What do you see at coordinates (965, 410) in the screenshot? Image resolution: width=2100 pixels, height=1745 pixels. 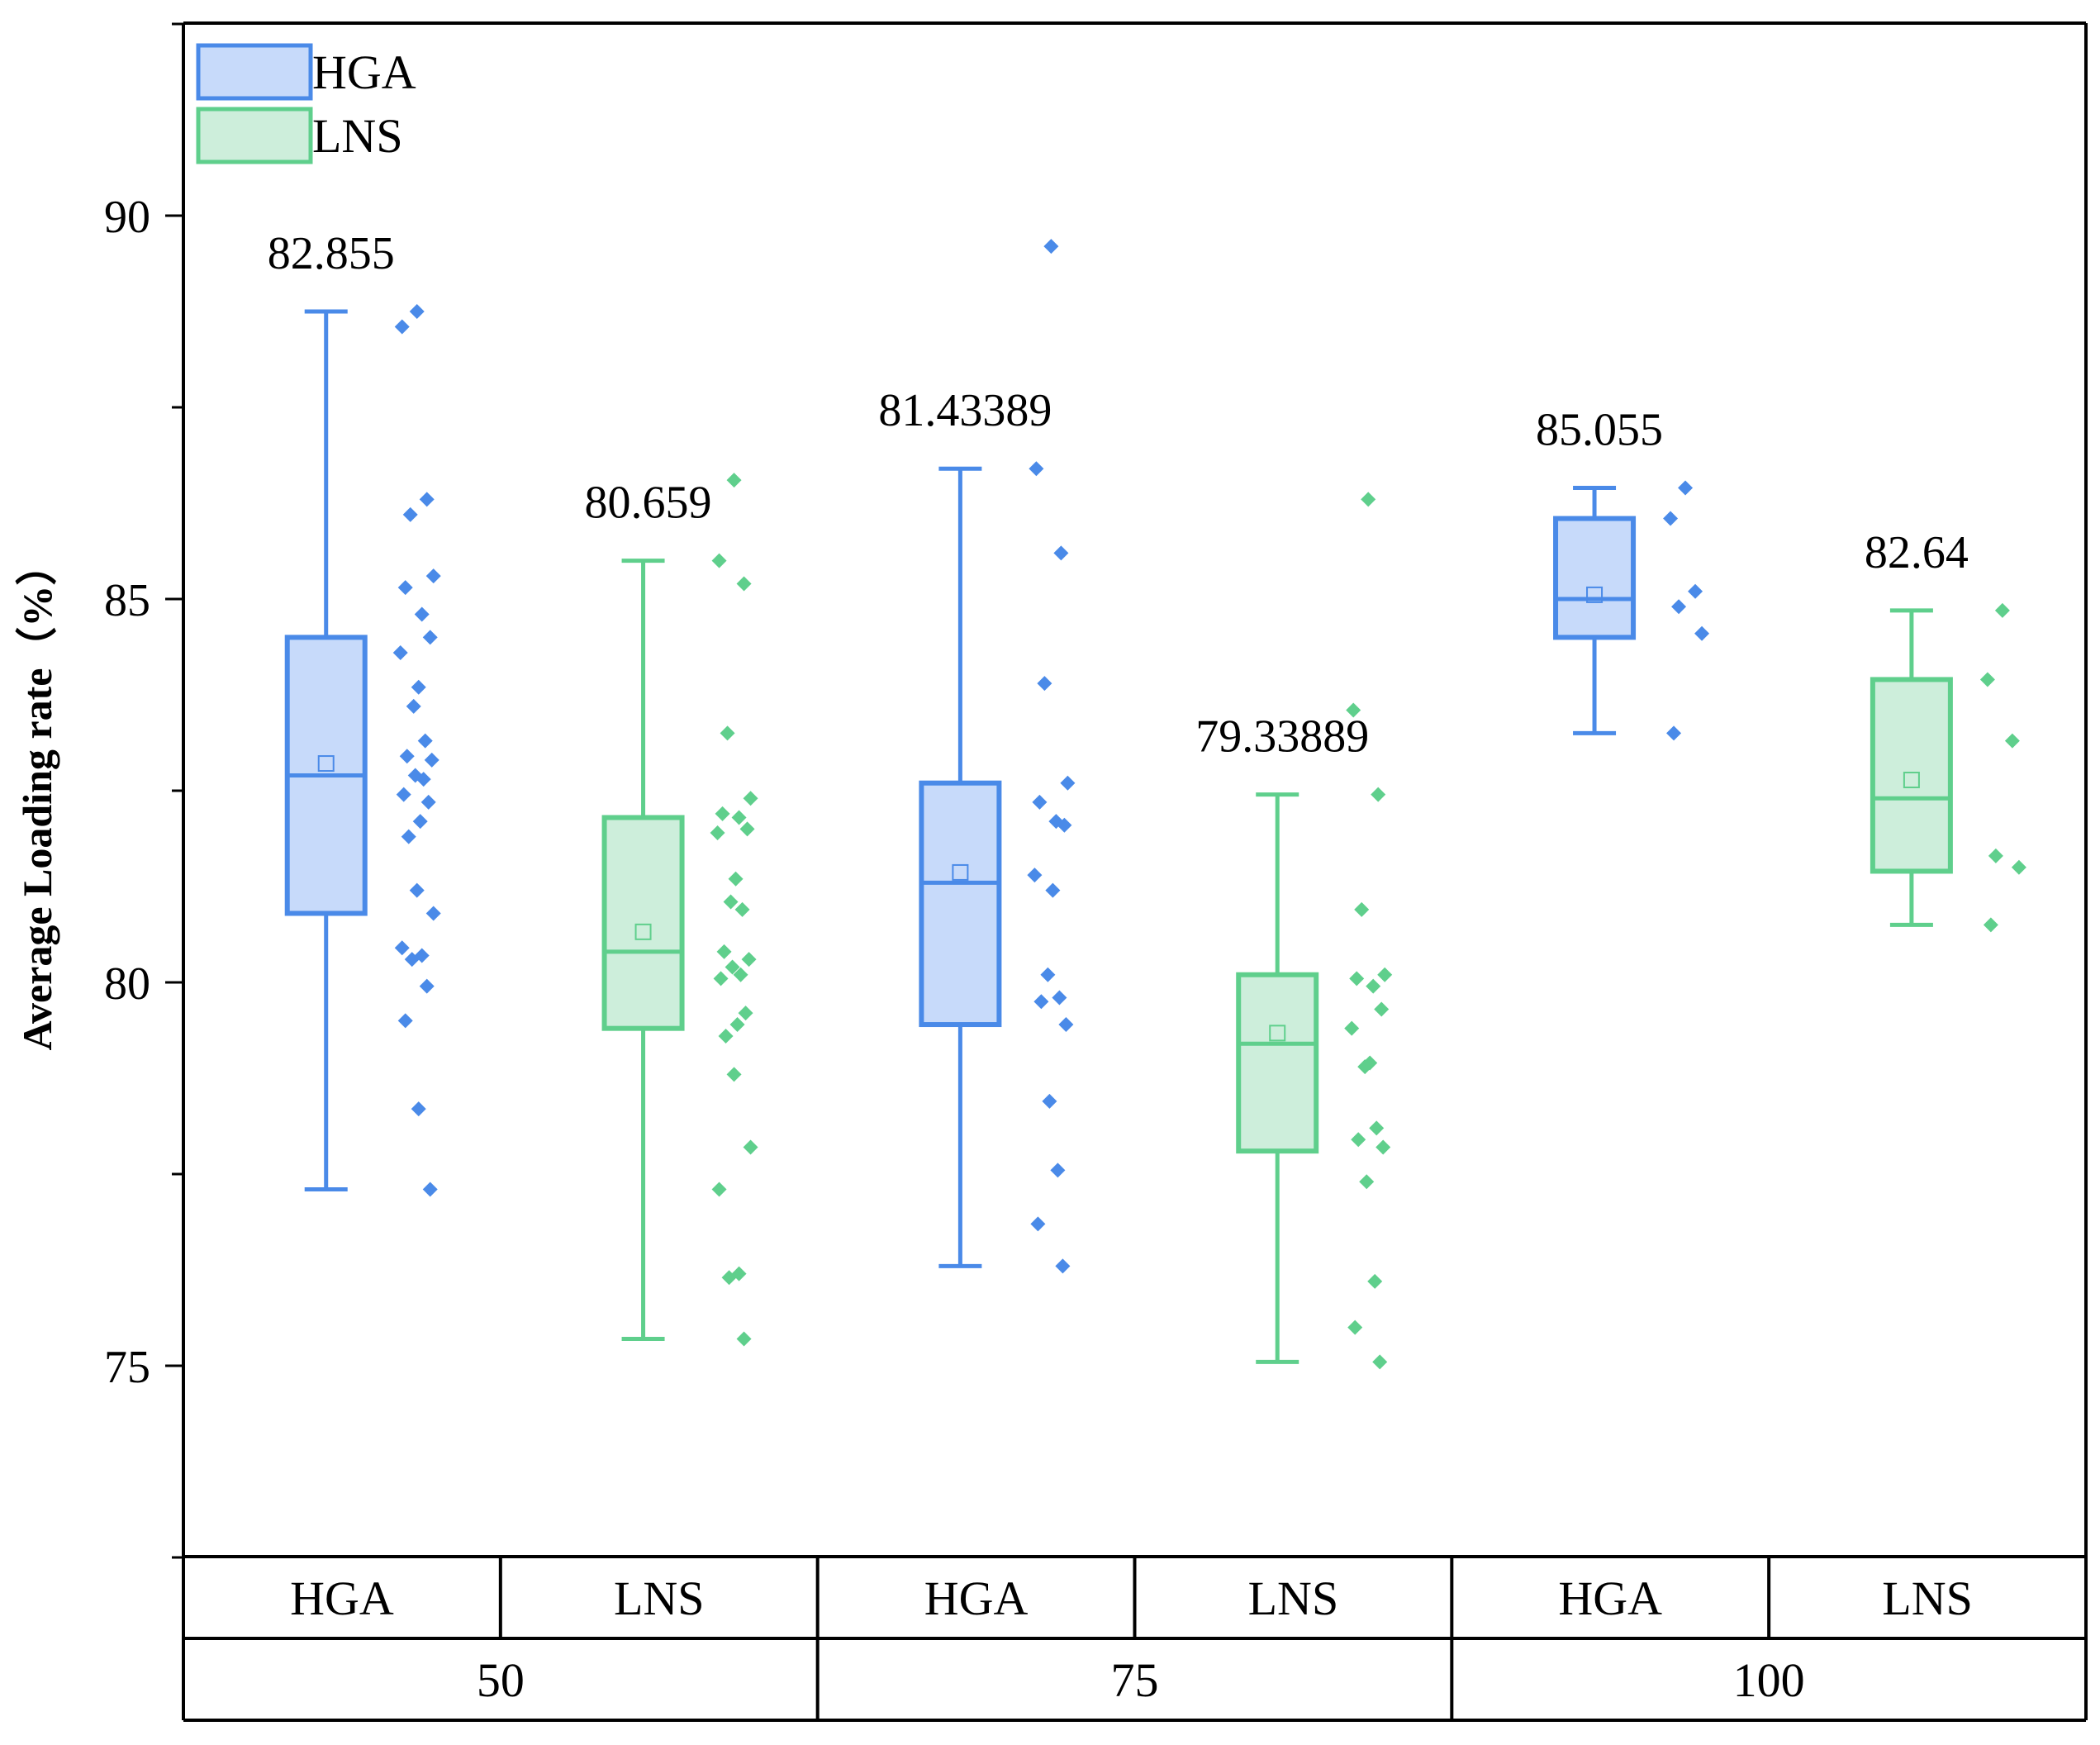 I see `mean-label: 81.43389` at bounding box center [965, 410].